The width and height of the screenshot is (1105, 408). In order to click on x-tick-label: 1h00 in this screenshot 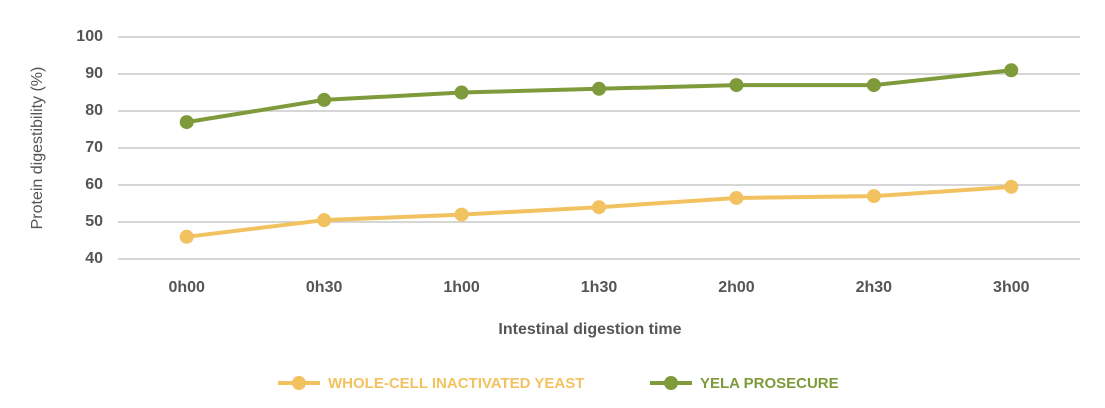, I will do `click(461, 287)`.